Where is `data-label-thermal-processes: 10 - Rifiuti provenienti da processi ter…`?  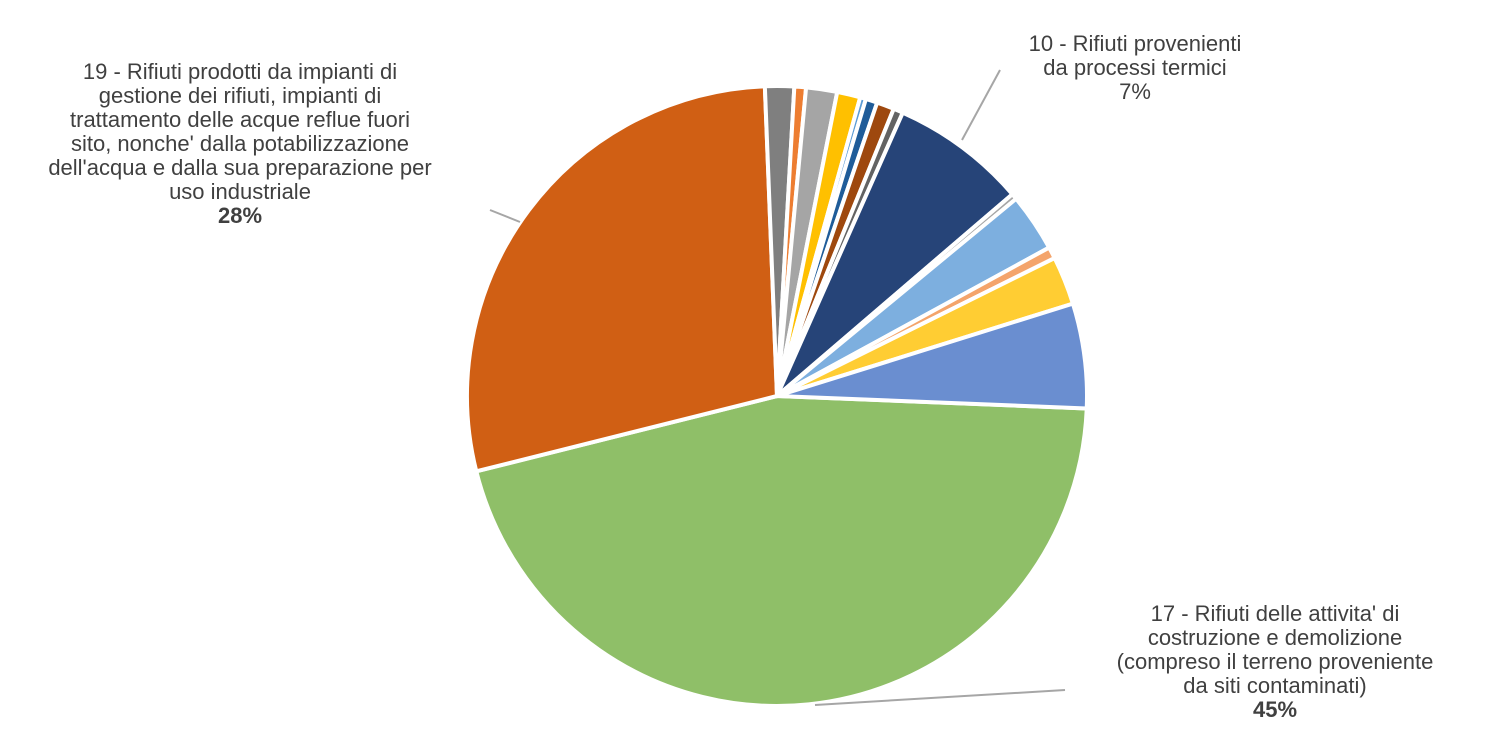 data-label-thermal-processes: 10 - Rifiuti provenienti da processi ter… is located at coordinates (1135, 68).